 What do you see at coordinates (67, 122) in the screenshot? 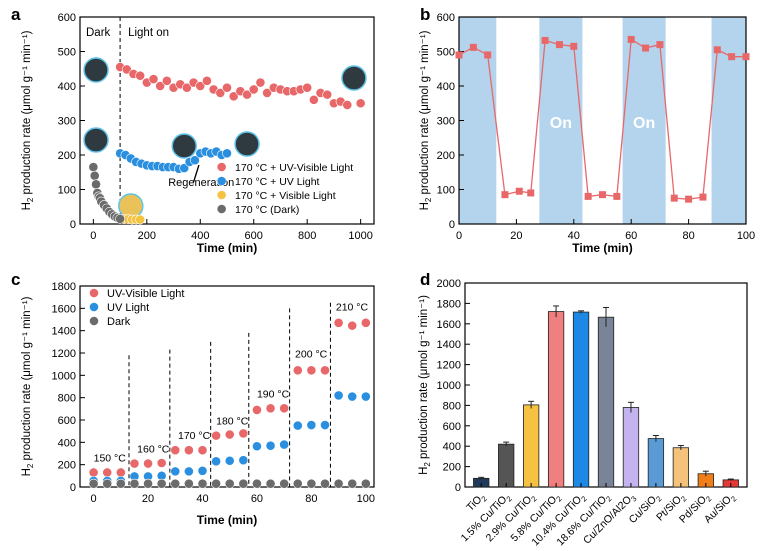
I see `chart-a-ytick-label: 300` at bounding box center [67, 122].